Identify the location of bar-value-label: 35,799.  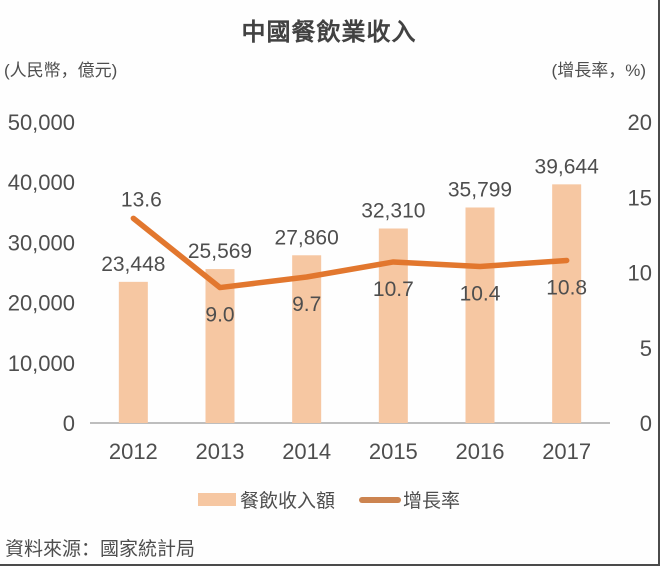
(480, 189).